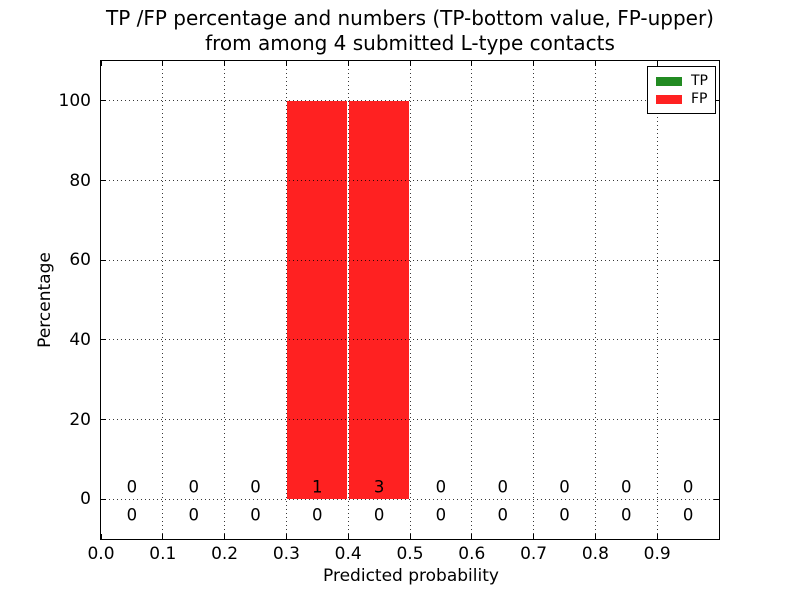 This screenshot has height=600, width=800. I want to click on legend: TP FP, so click(681, 90).